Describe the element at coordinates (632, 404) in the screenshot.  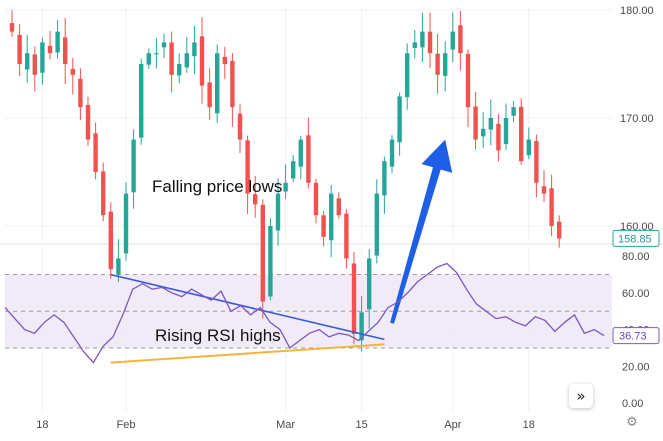
I see `rsi-axis-tick-label: 0.00` at that location.